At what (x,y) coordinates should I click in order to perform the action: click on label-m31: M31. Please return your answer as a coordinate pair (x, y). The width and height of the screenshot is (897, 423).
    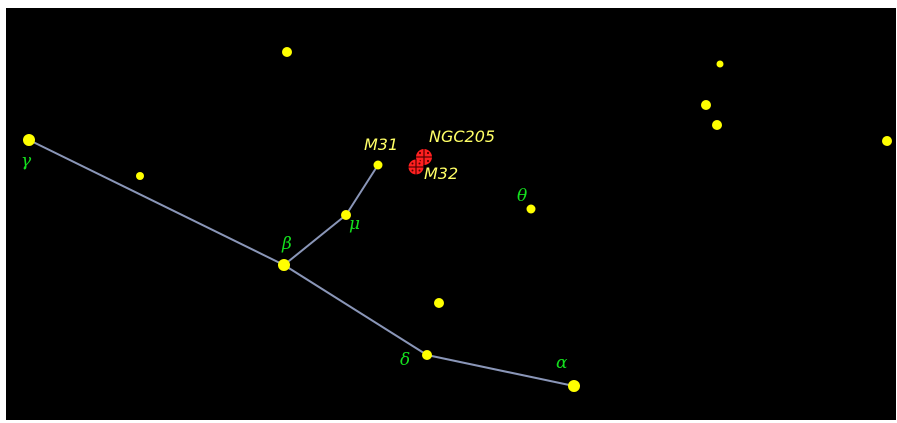
    Looking at the image, I should click on (381, 144).